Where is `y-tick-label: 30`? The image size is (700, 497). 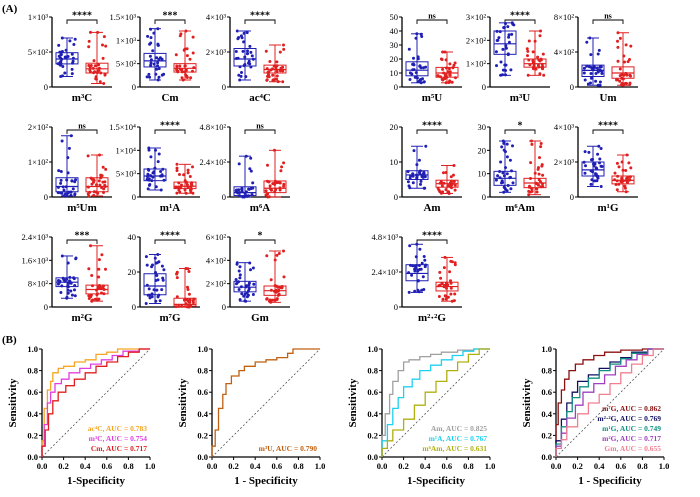
y-tick-label: 30 is located at coordinates (394, 45).